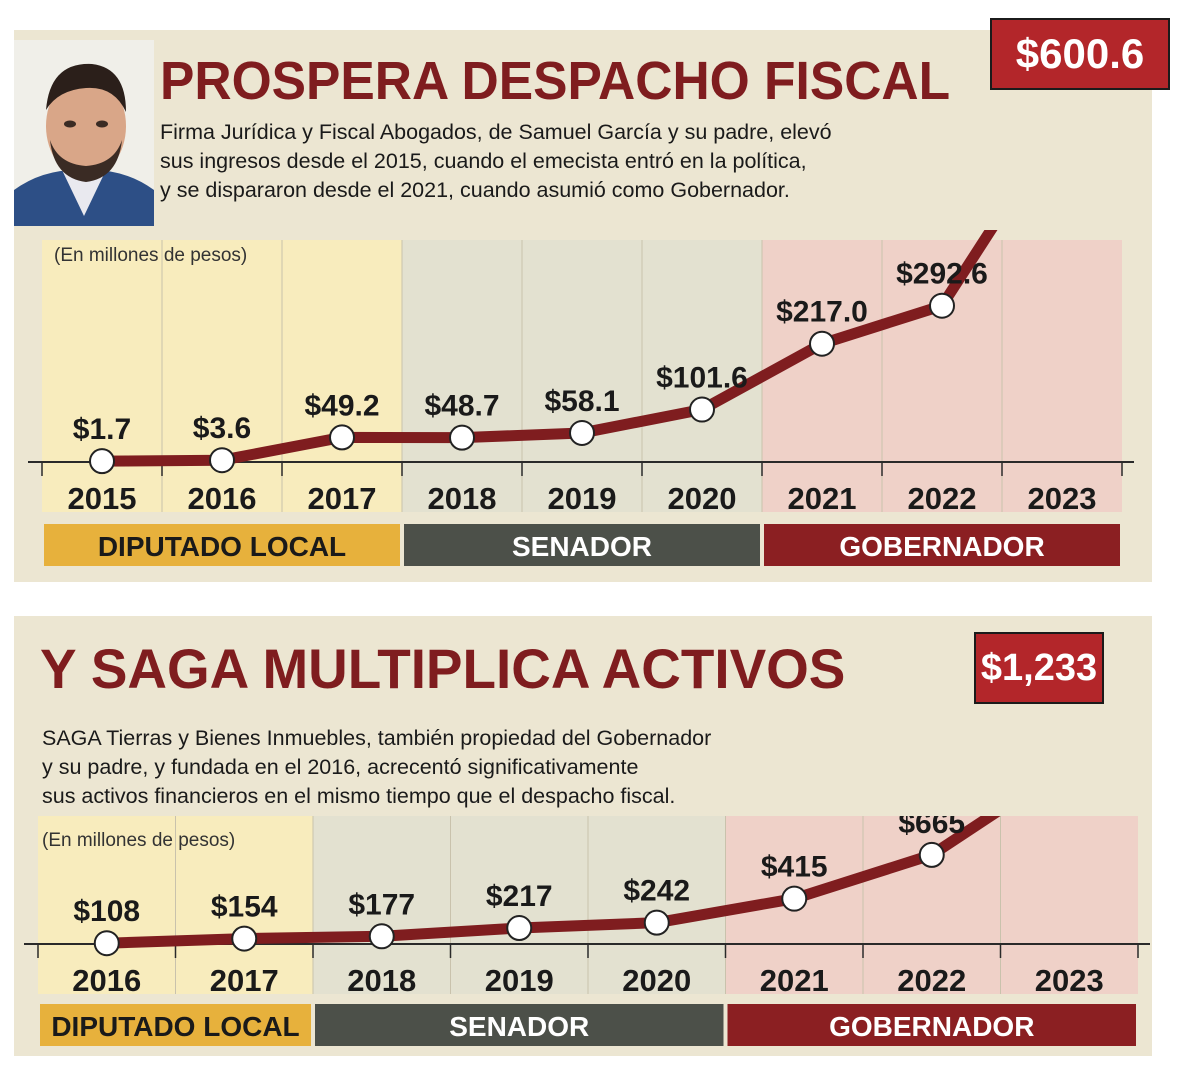  Describe the element at coordinates (822, 312) in the screenshot. I see `data-label: $217.0` at that location.